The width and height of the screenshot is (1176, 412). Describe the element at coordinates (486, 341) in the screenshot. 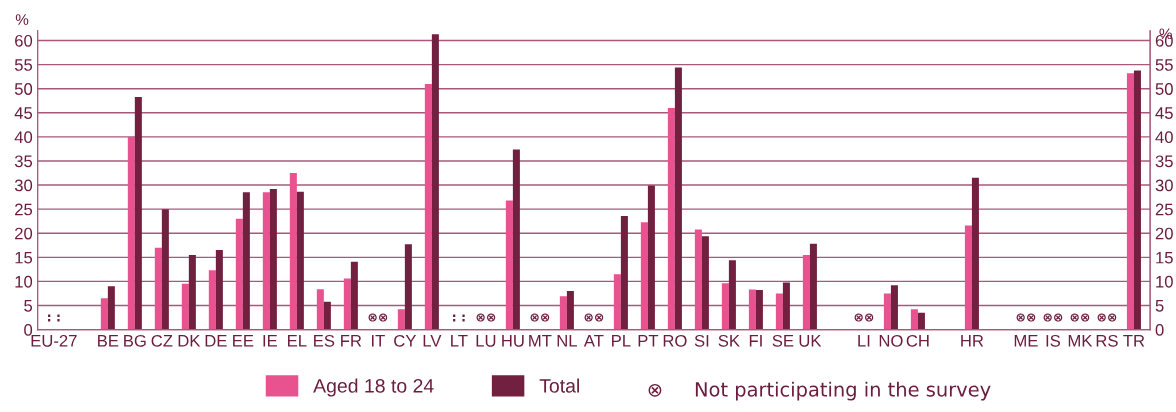

I see `x-tick-label: LU` at that location.